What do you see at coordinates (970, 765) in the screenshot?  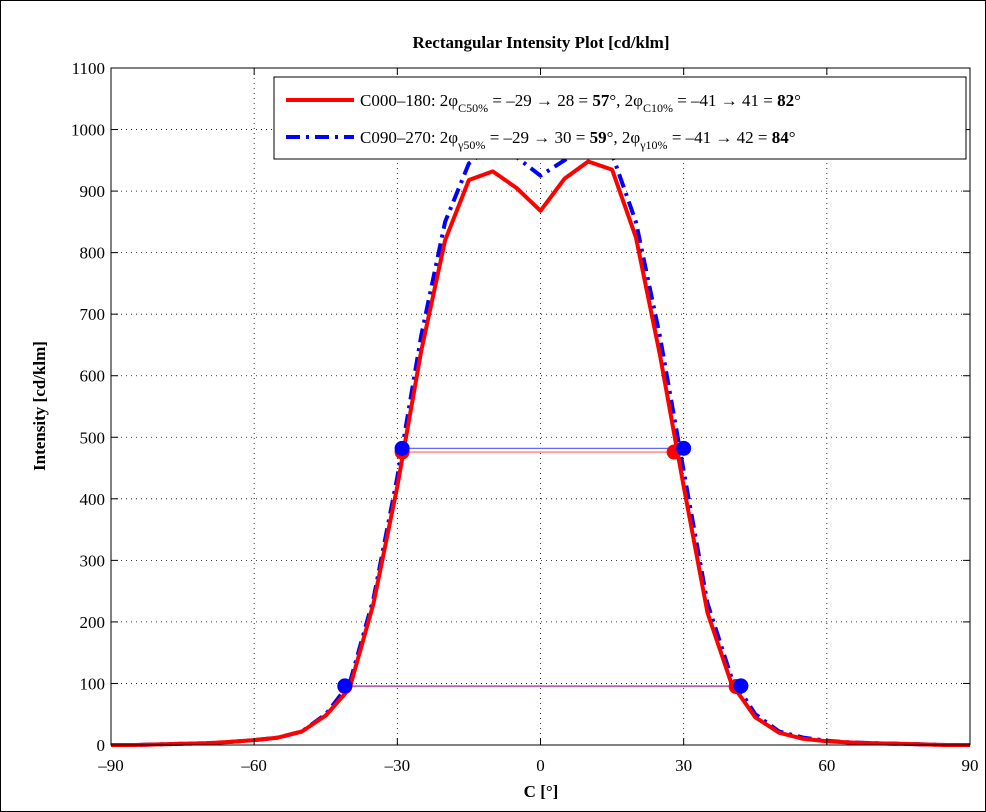 I see `x-tick-label: 90` at bounding box center [970, 765].